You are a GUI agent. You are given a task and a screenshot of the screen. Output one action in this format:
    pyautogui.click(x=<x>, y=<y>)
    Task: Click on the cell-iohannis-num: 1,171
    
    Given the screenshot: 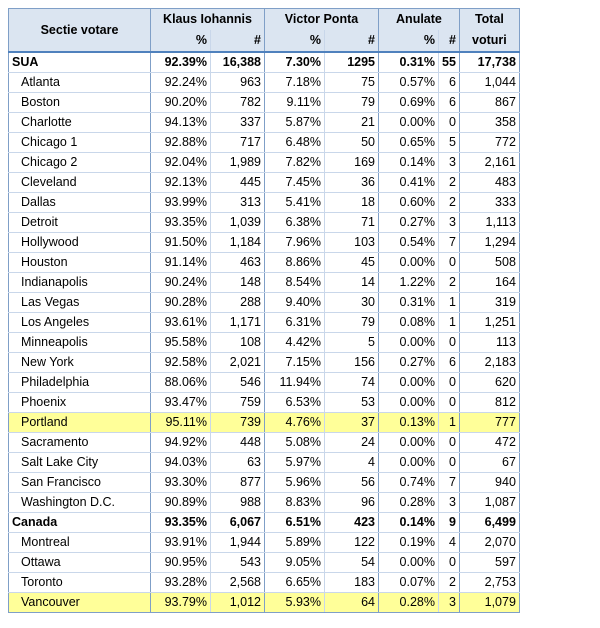 What is the action you would take?
    pyautogui.click(x=237, y=322)
    